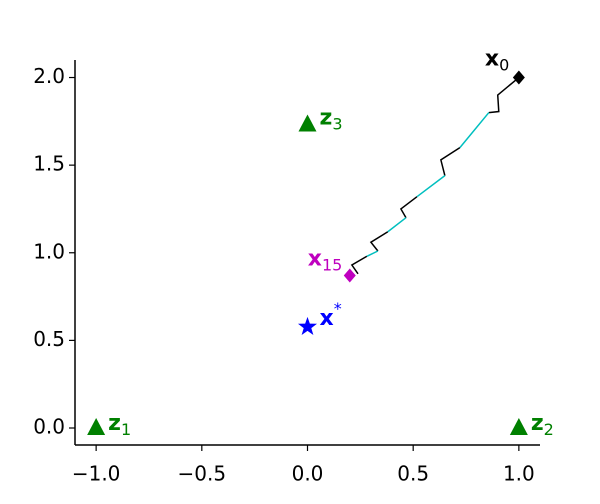  I want to click on point-label: z1, so click(119, 425).